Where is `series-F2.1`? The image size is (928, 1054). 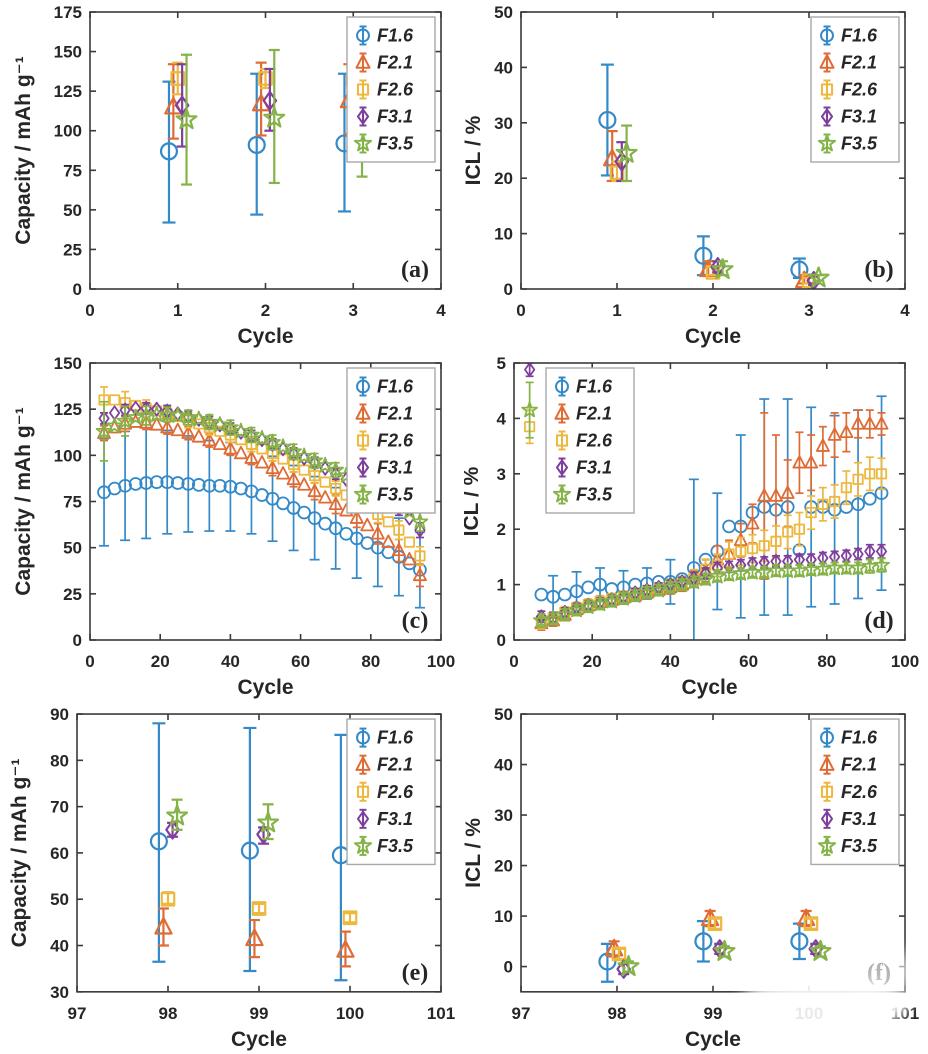 series-F2.1 is located at coordinates (254, 937).